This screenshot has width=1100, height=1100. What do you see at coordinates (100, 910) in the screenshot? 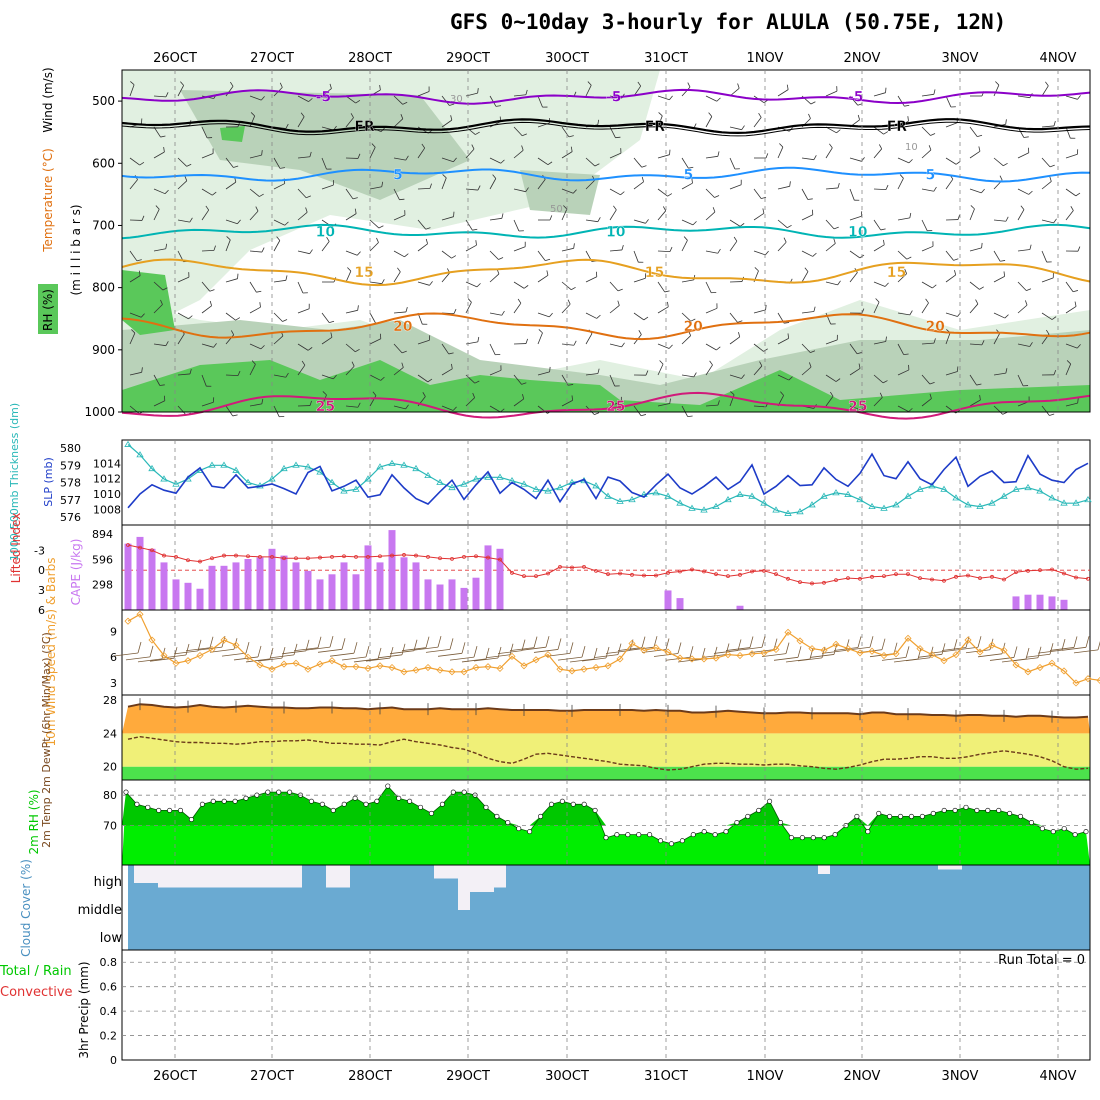
I see `cloud-level-label: middle` at bounding box center [100, 910].